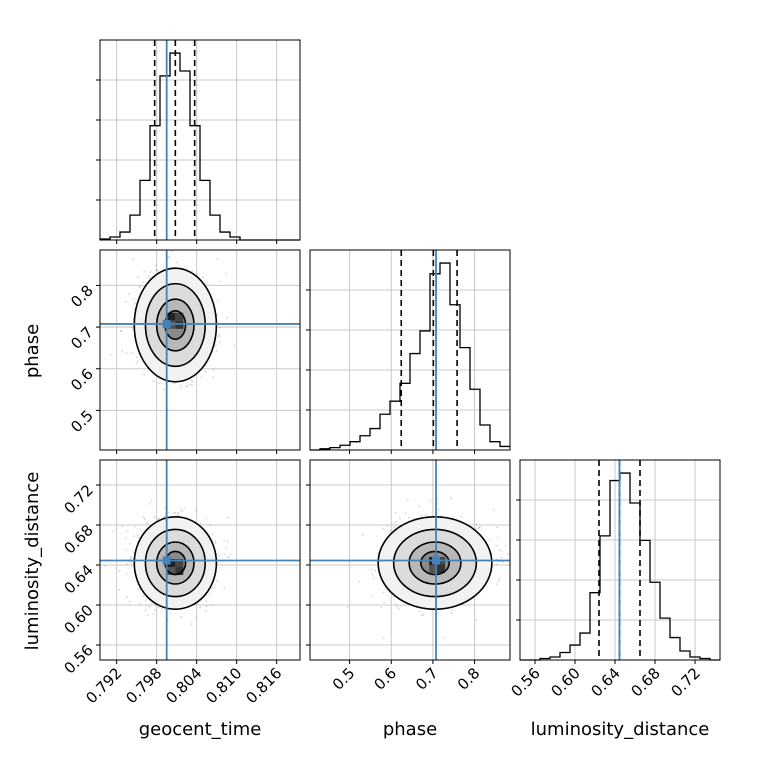 Image resolution: width=760 pixels, height=760 pixels. Describe the element at coordinates (685, 682) in the screenshot. I see `x-tick-label: 0.72` at that location.